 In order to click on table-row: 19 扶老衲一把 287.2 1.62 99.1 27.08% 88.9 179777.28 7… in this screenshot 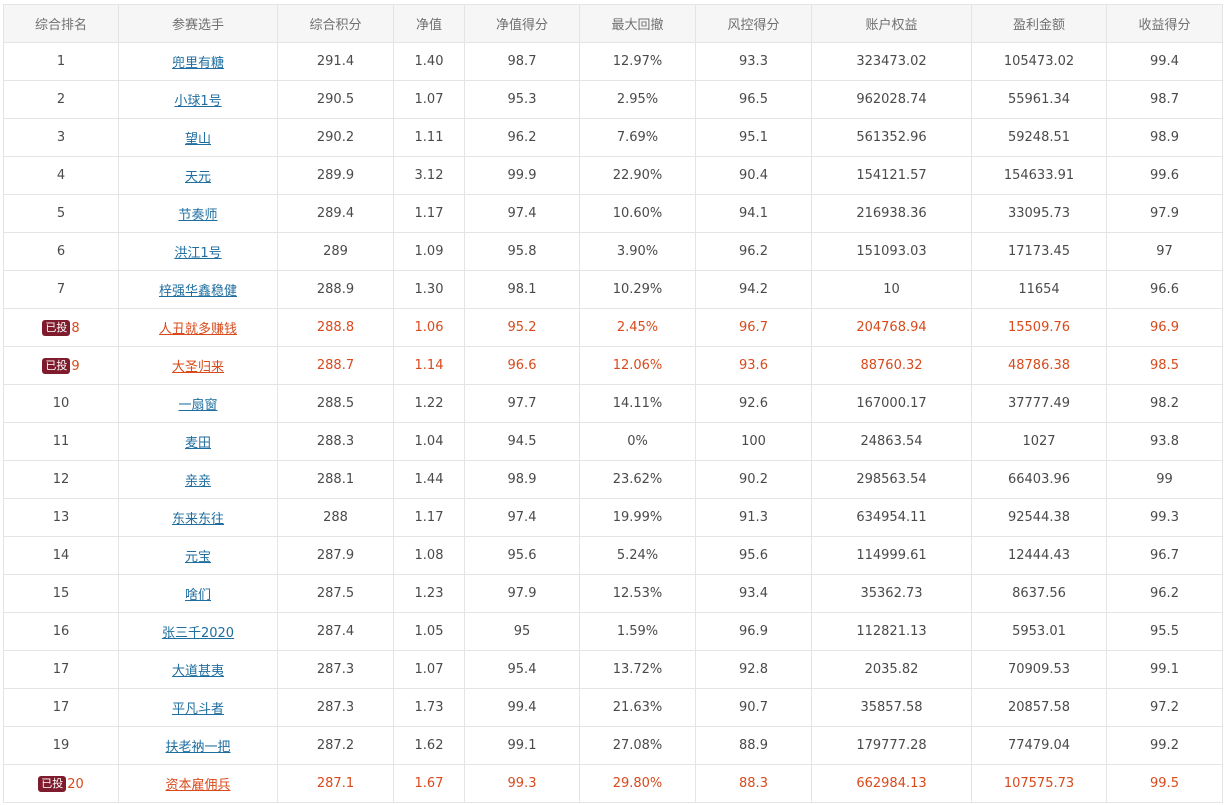, I will do `click(613, 745)`.